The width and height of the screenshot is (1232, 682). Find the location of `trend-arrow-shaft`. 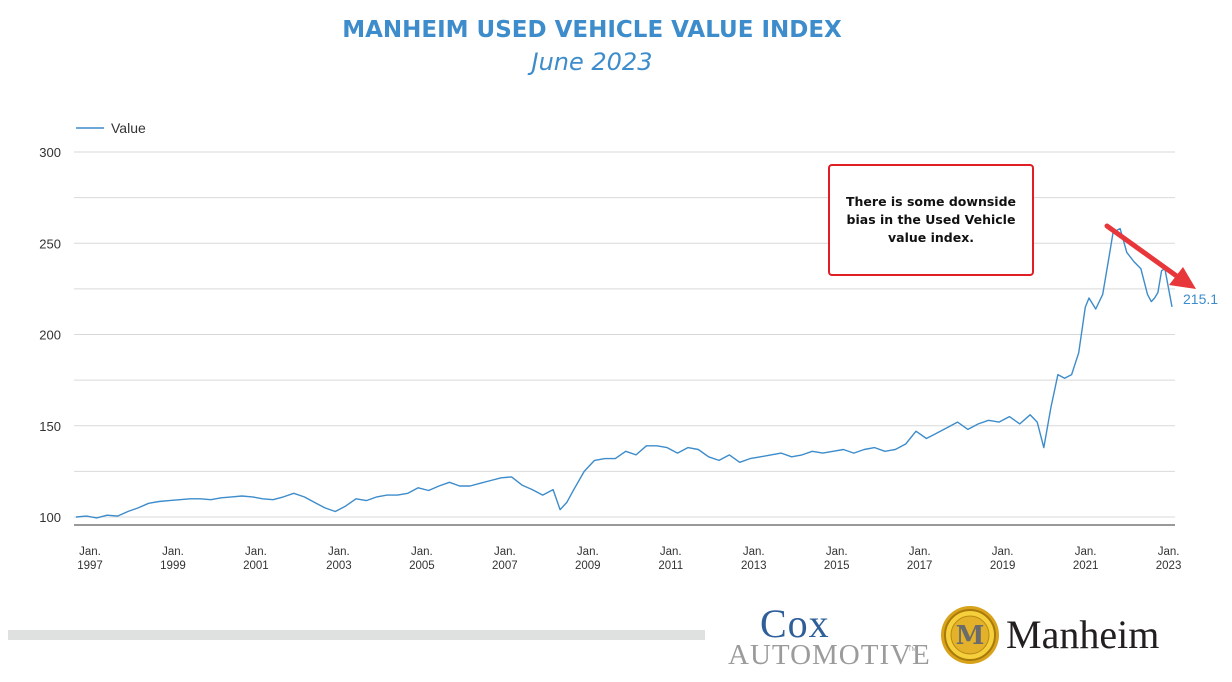

trend-arrow-shaft is located at coordinates (1142, 251).